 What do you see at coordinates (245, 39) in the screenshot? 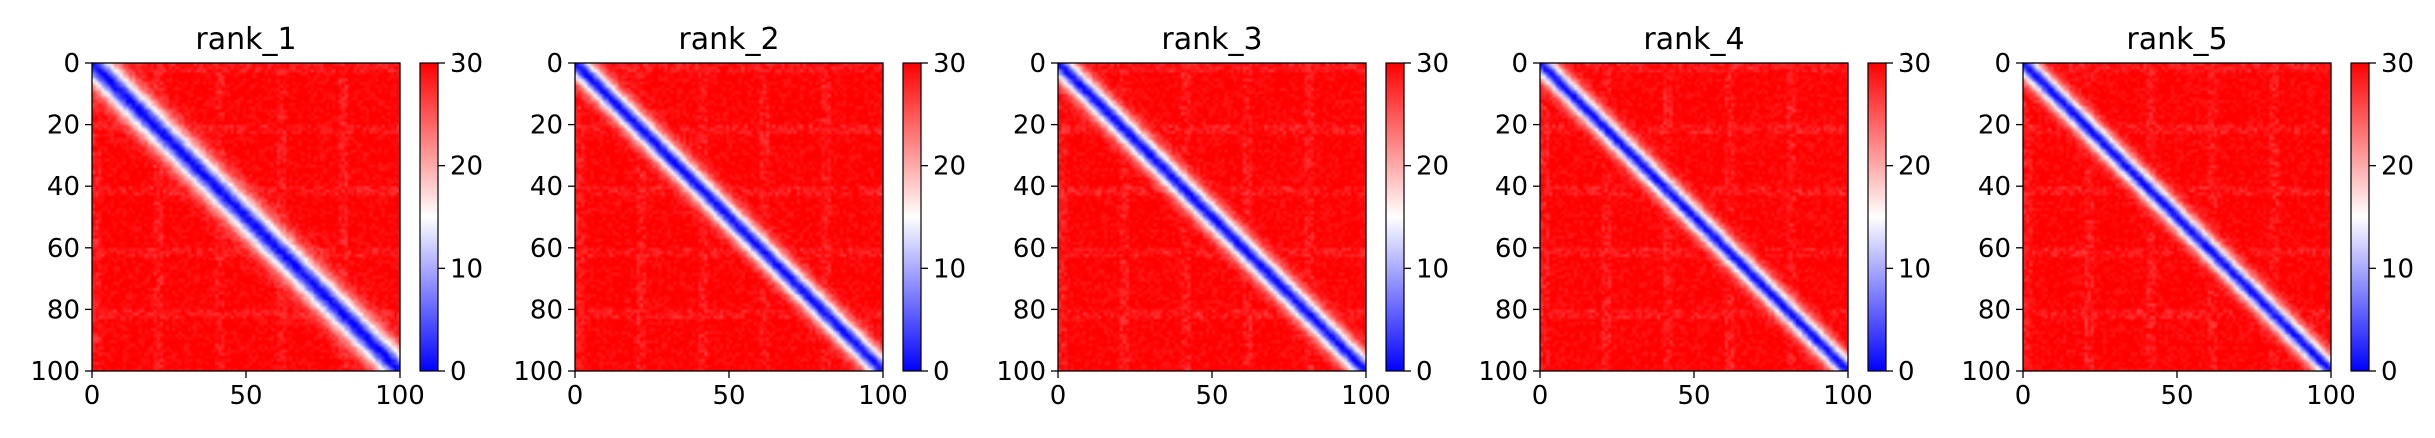
I see `panel-title: rank_1` at bounding box center [245, 39].